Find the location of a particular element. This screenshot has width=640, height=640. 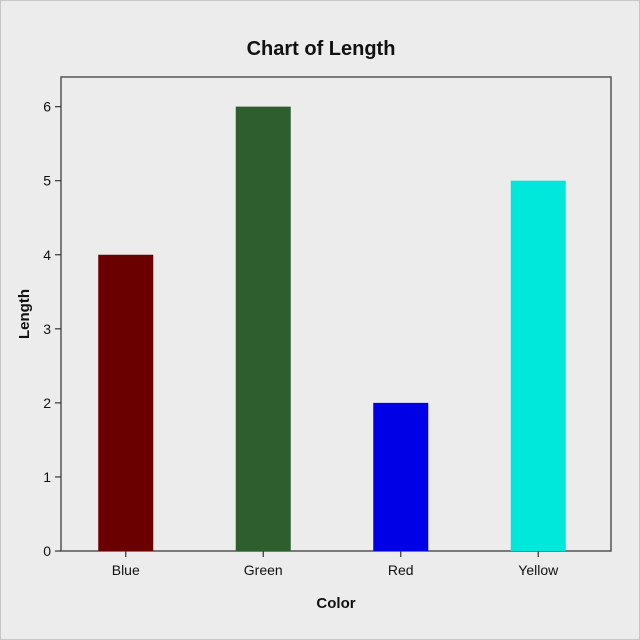

x-axis: Blue Green Red Yellow is located at coordinates (335, 564).